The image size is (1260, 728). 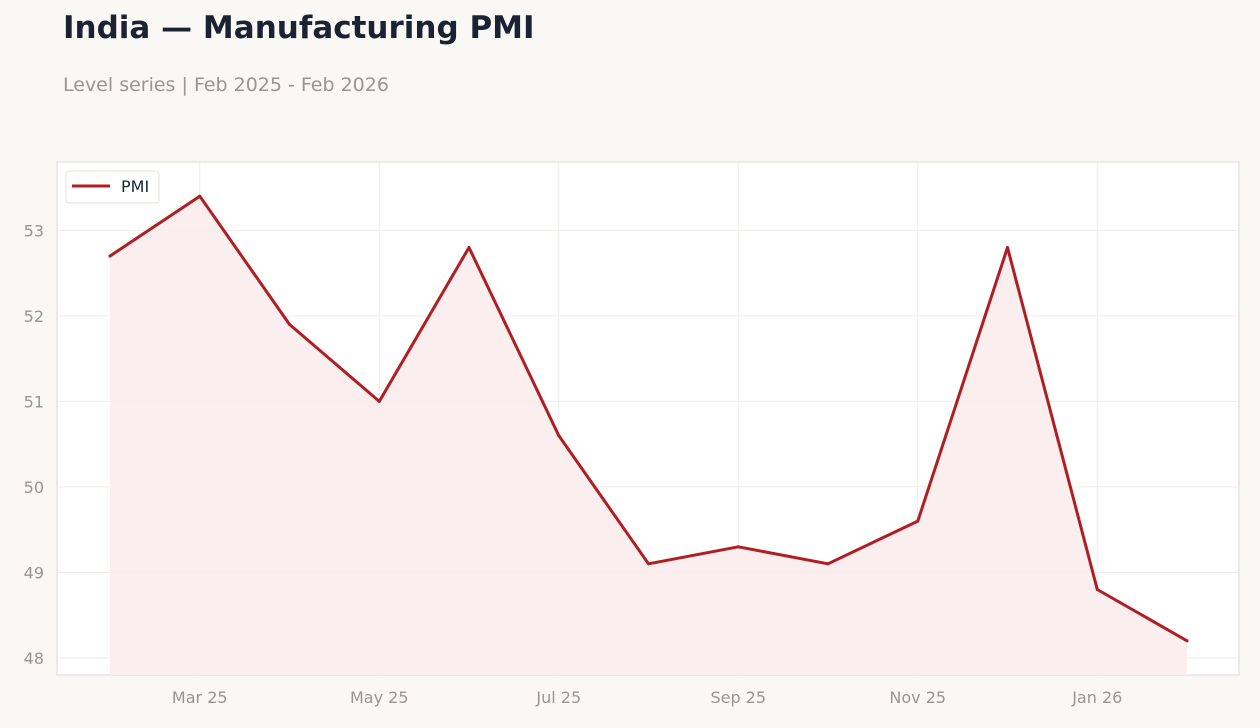 What do you see at coordinates (379, 697) in the screenshot?
I see `x-tick-label: May 25` at bounding box center [379, 697].